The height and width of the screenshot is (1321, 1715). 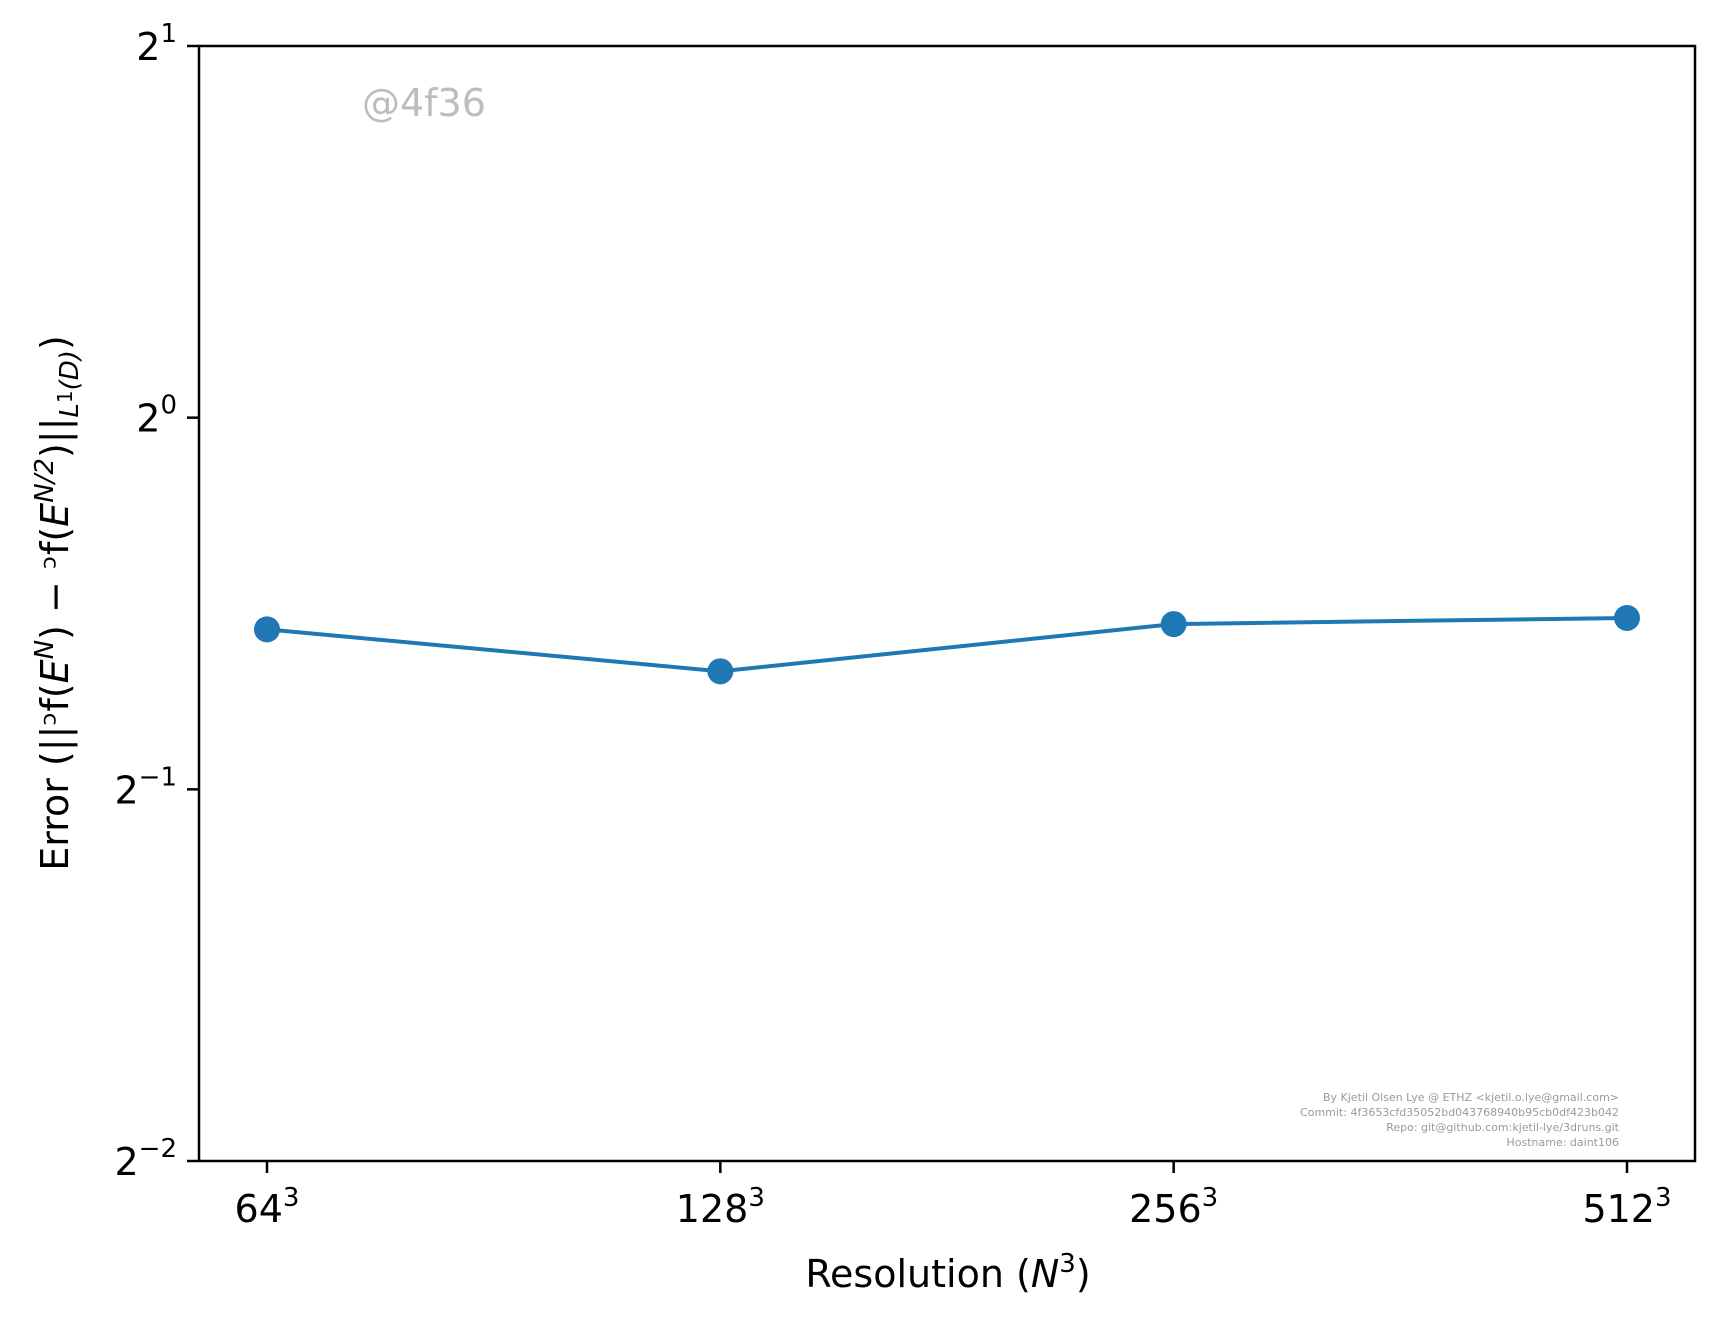 I want to click on x-tick-label: 643, so click(x=267, y=1207).